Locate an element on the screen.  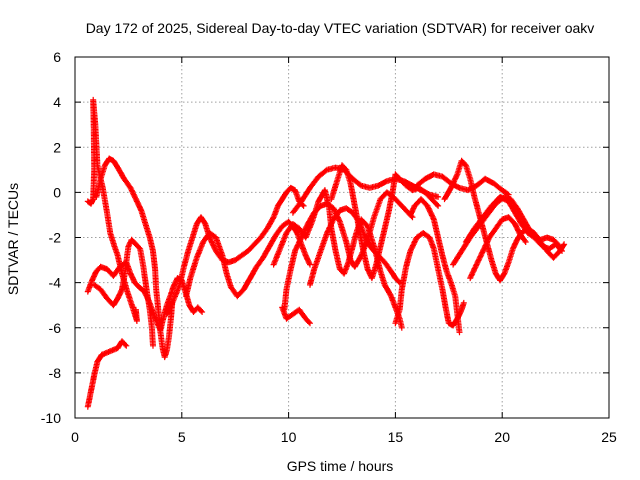
x-tick-label: 15 is located at coordinates (396, 437).